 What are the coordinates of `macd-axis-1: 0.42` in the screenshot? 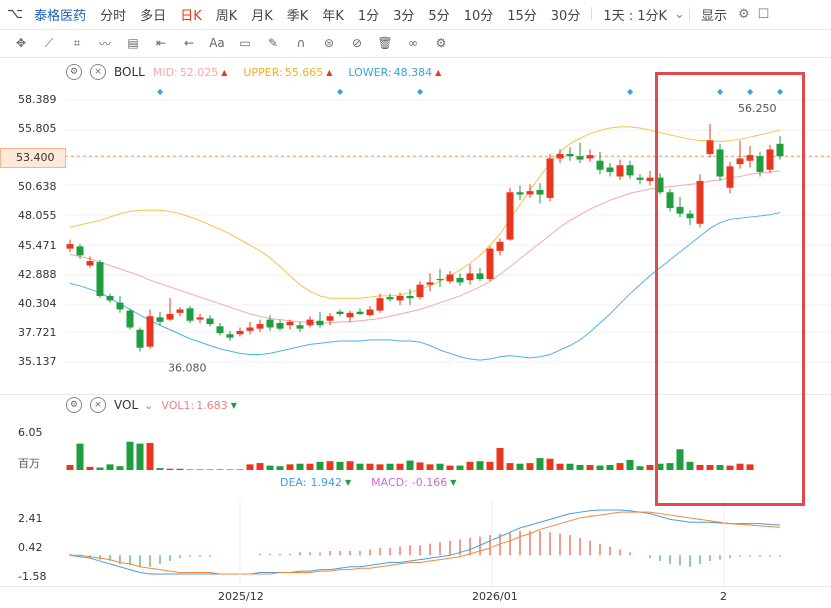 It's located at (30, 547).